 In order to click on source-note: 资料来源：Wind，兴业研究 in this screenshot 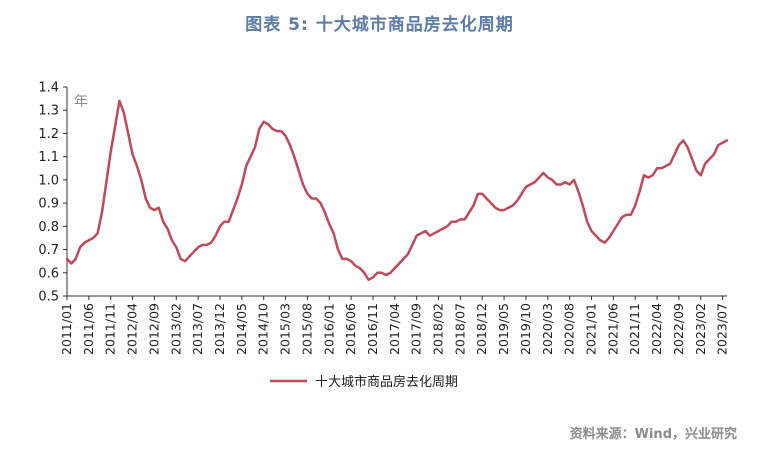, I will do `click(653, 434)`.